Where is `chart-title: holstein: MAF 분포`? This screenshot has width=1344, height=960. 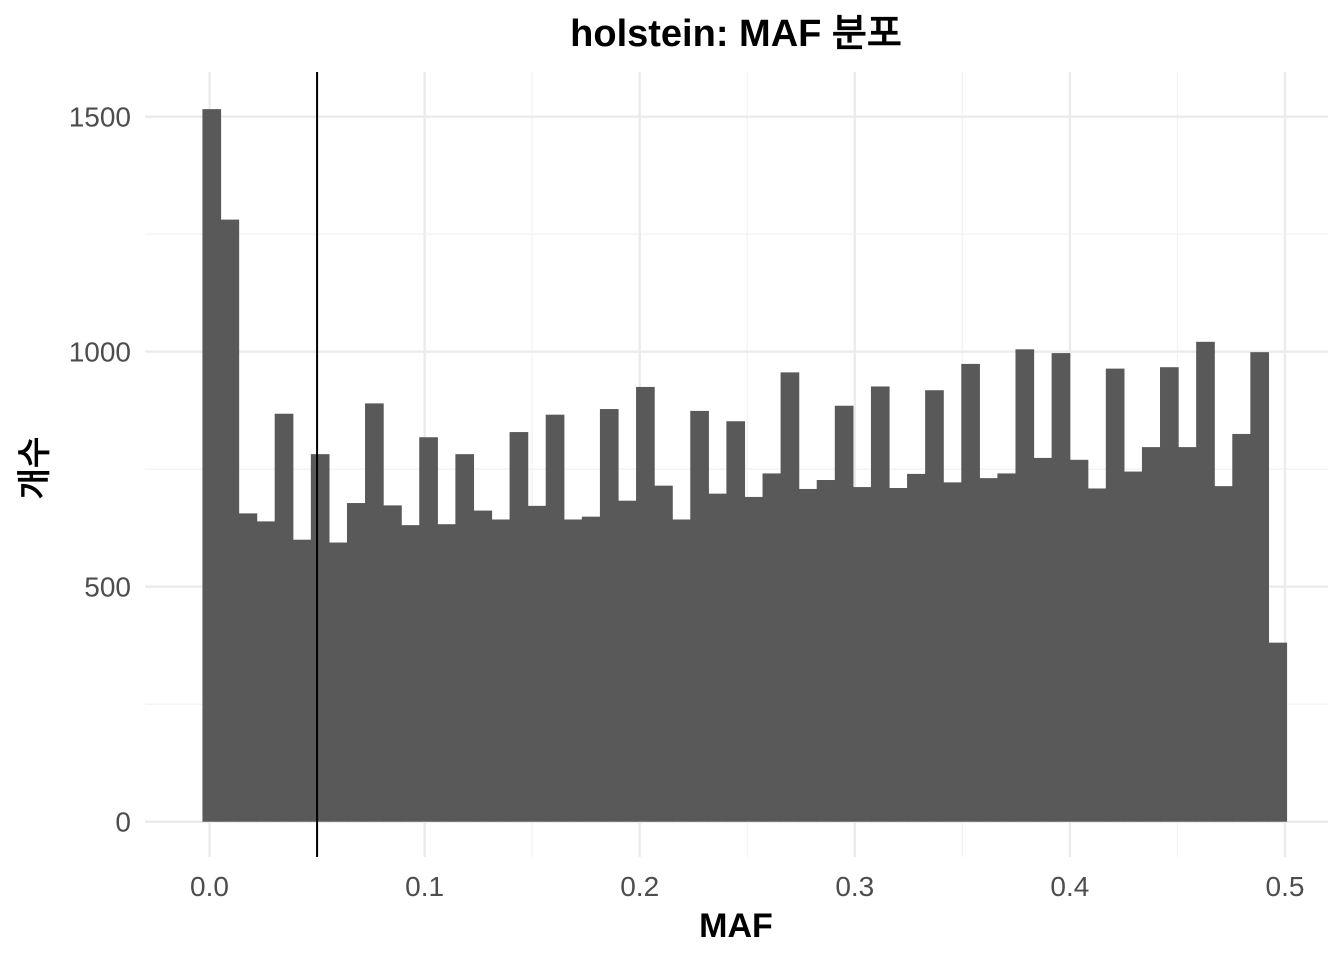 chart-title: holstein: MAF 분포 is located at coordinates (736, 34).